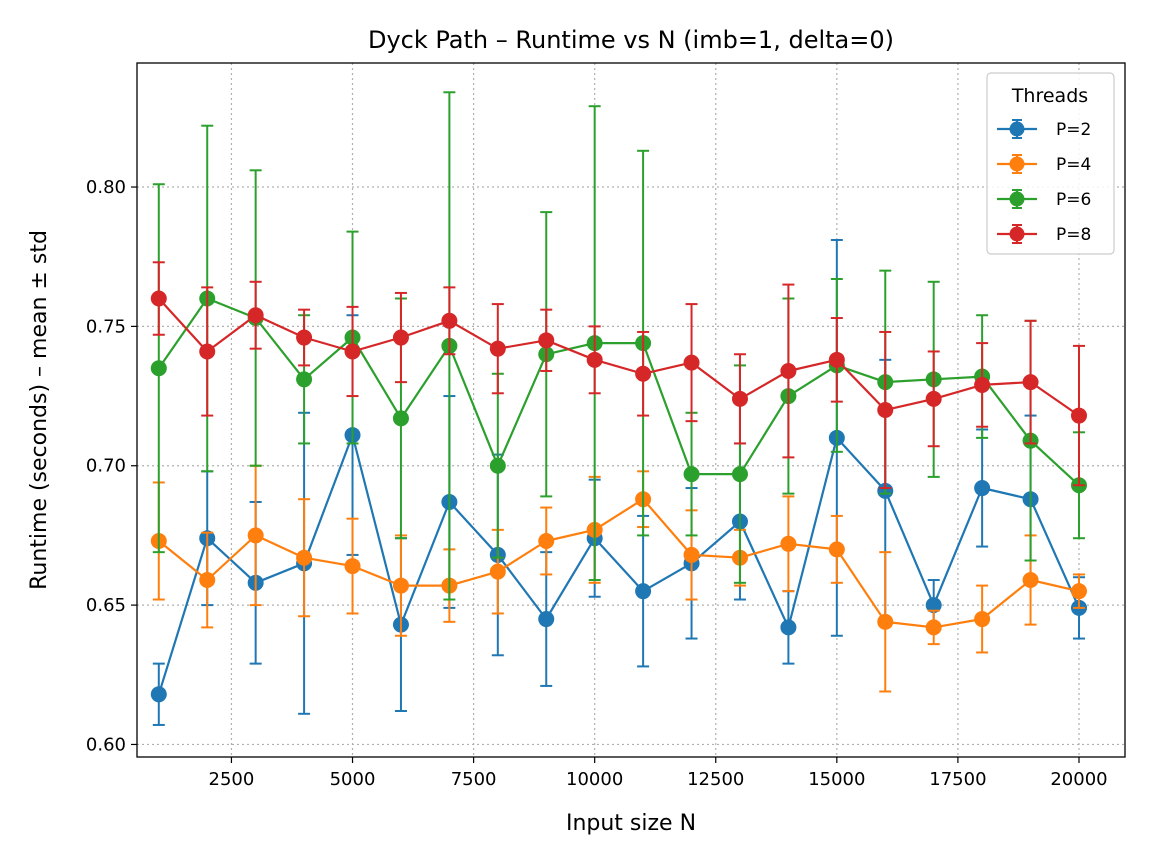 This screenshot has width=1152, height=864. Describe the element at coordinates (1073, 200) in the screenshot. I see `legend-label: P=6` at that location.